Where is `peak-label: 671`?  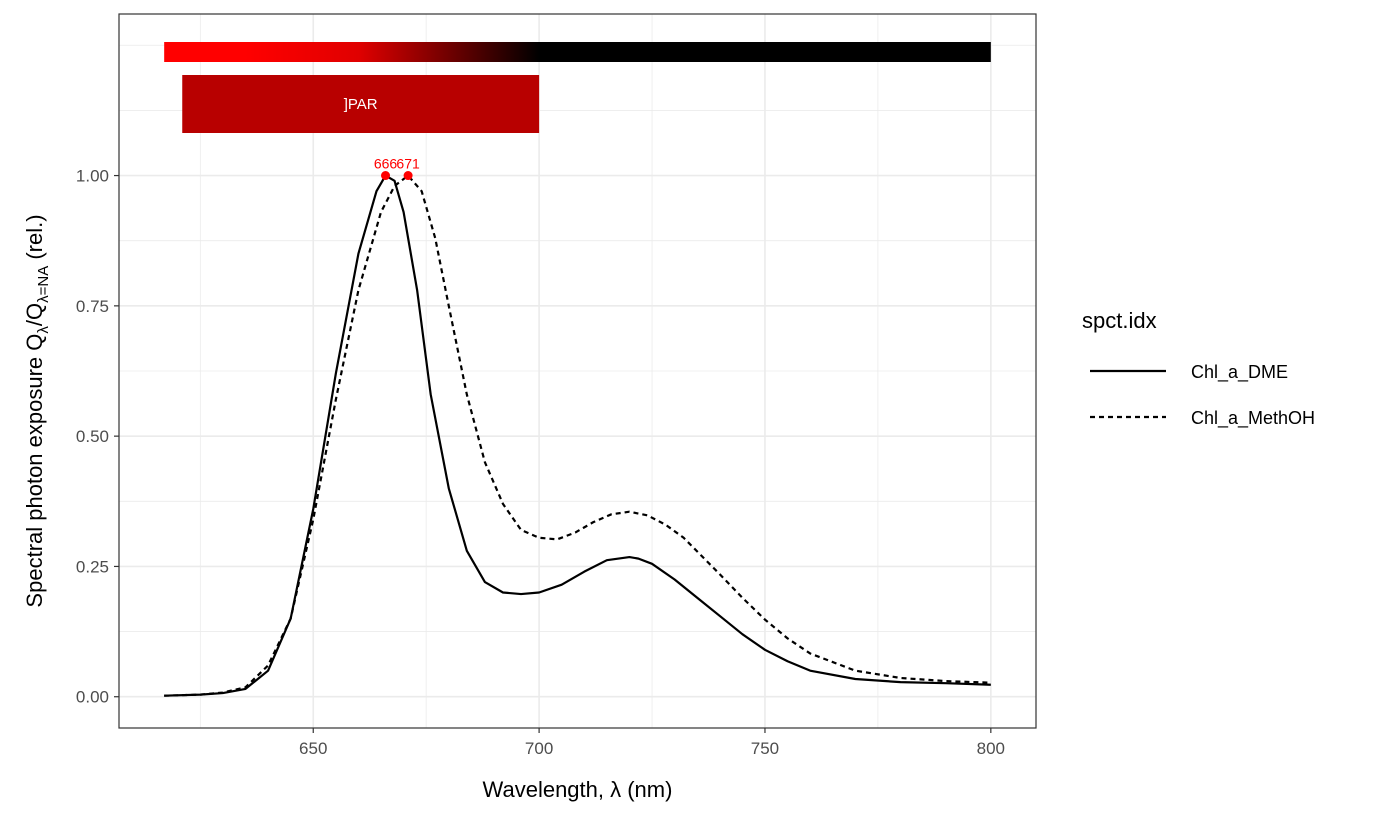
peak-label: 671 is located at coordinates (408, 164).